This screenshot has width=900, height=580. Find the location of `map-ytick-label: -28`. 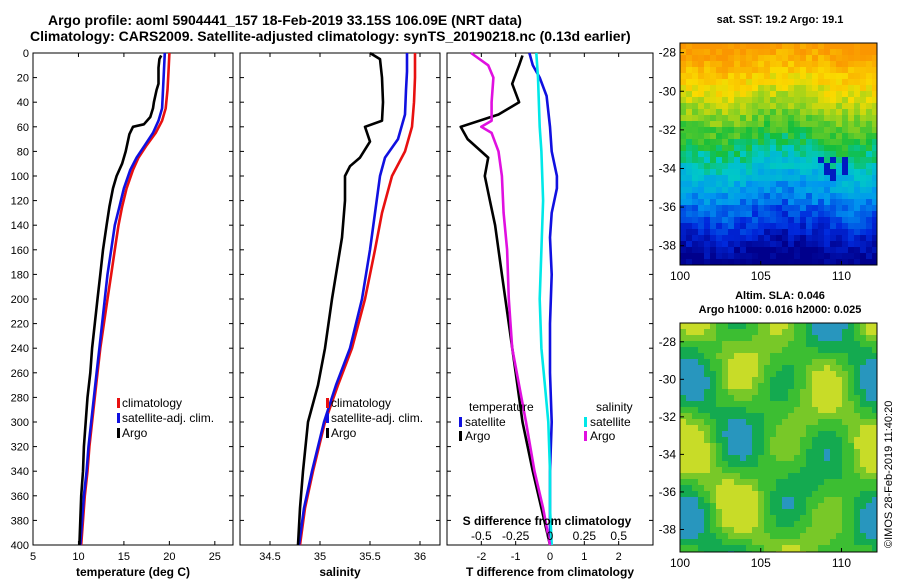

map-ytick-label: -28 is located at coordinates (668, 342).